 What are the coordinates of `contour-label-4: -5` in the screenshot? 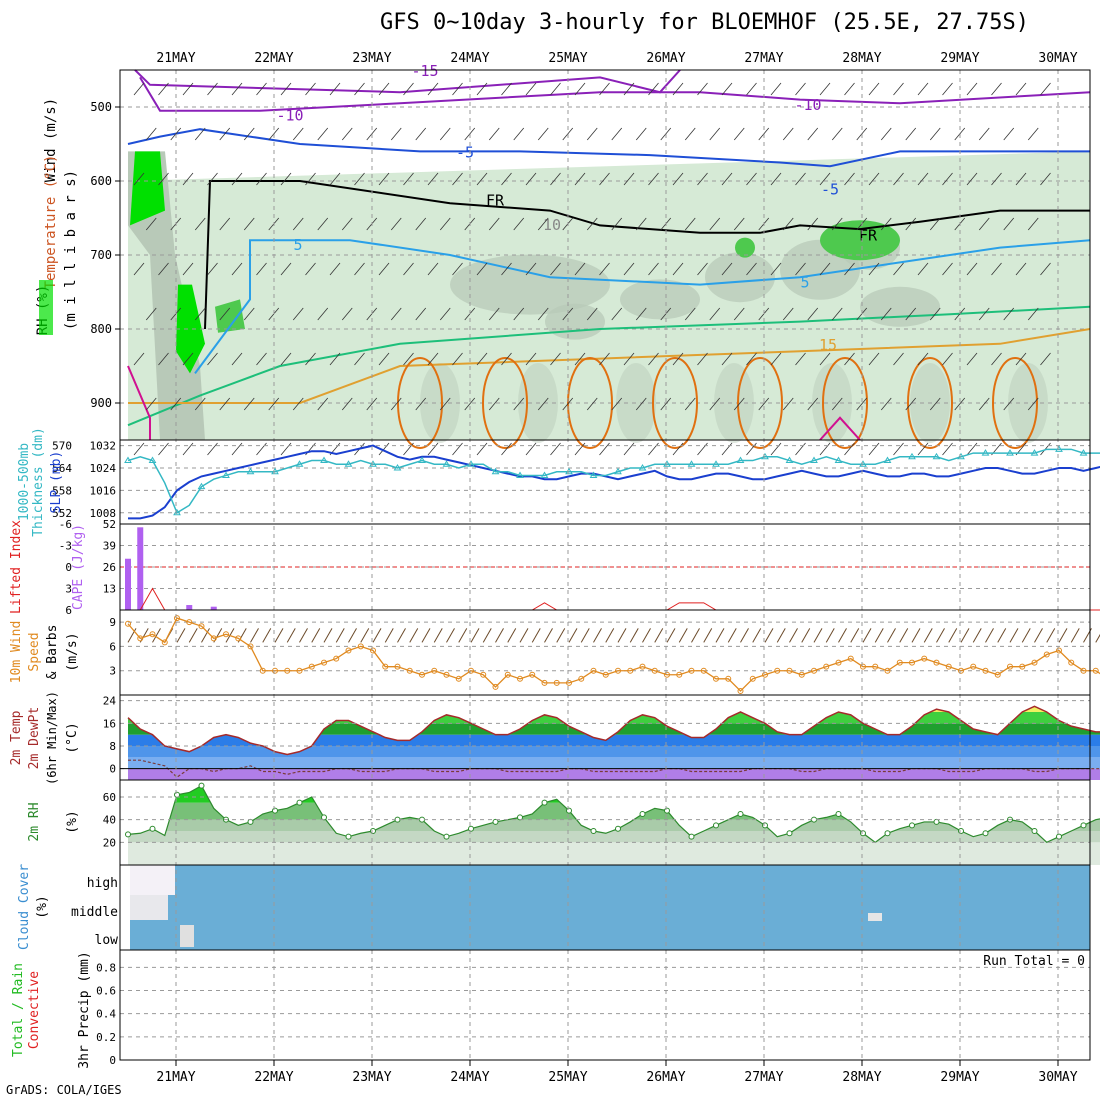 It's located at (830, 189).